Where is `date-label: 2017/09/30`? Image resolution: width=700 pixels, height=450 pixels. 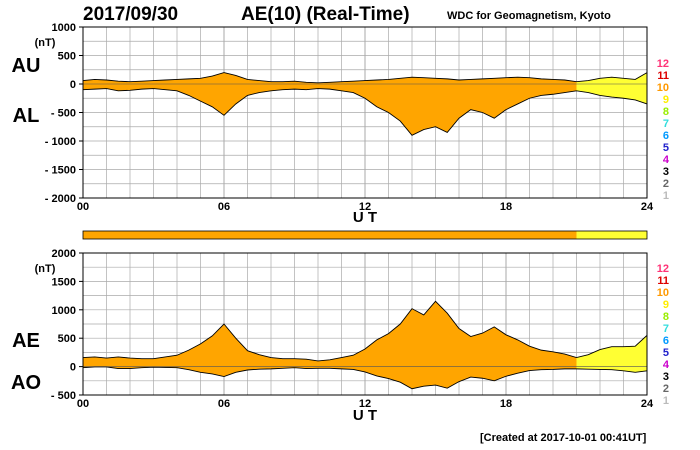
date-label: 2017/09/30 is located at coordinates (131, 14).